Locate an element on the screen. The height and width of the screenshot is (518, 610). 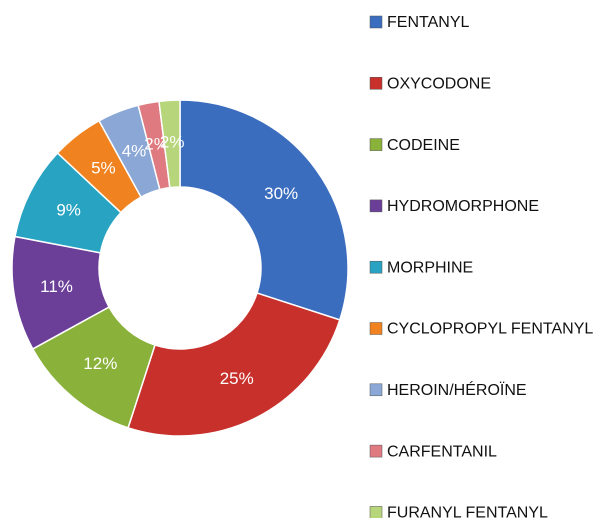
legend-label: FENTANYL is located at coordinates (428, 22).